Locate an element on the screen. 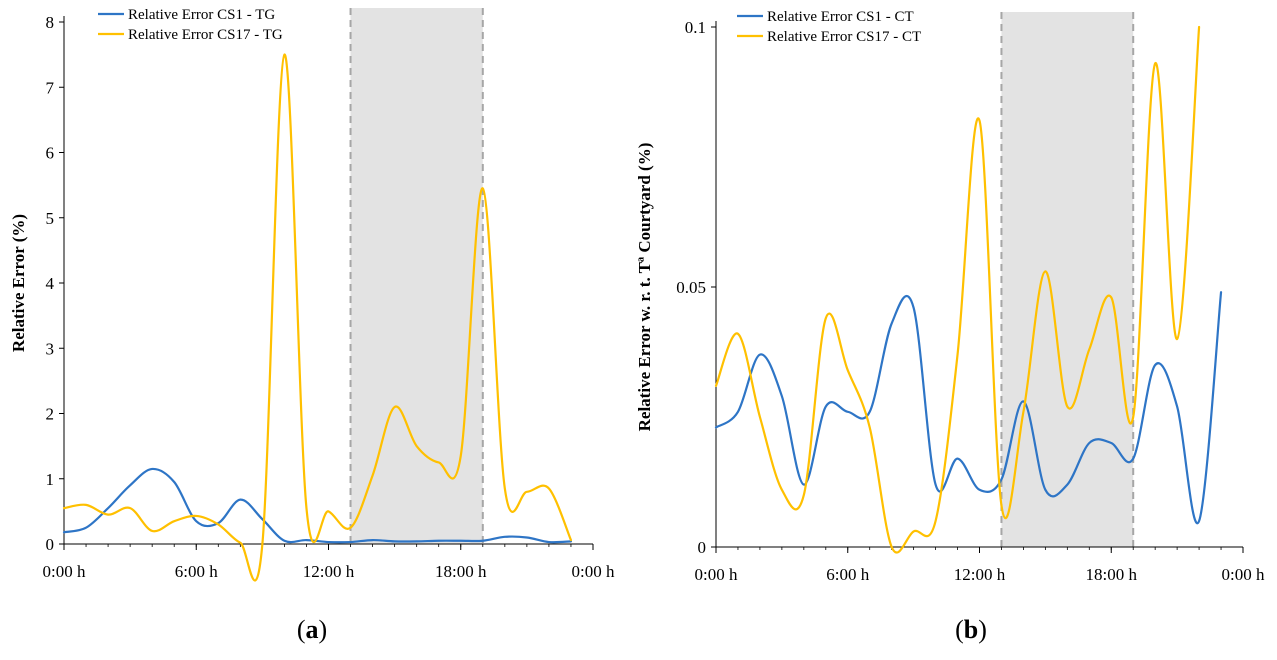  y-axis-title: Relative Error w. r. t. Tª Courtyard (%) is located at coordinates (644, 287).